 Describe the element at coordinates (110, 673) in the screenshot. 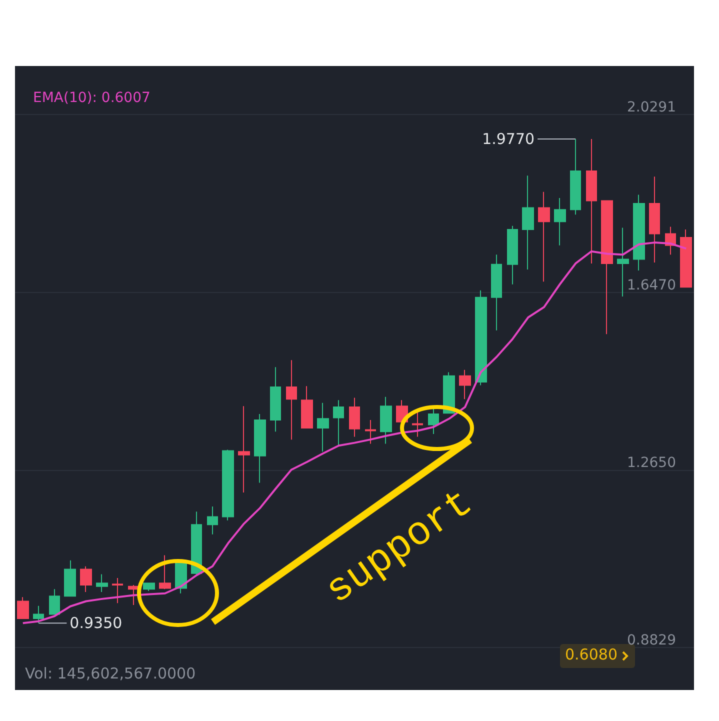

I see `annotation: Vol: 145,602,567.0000` at that location.